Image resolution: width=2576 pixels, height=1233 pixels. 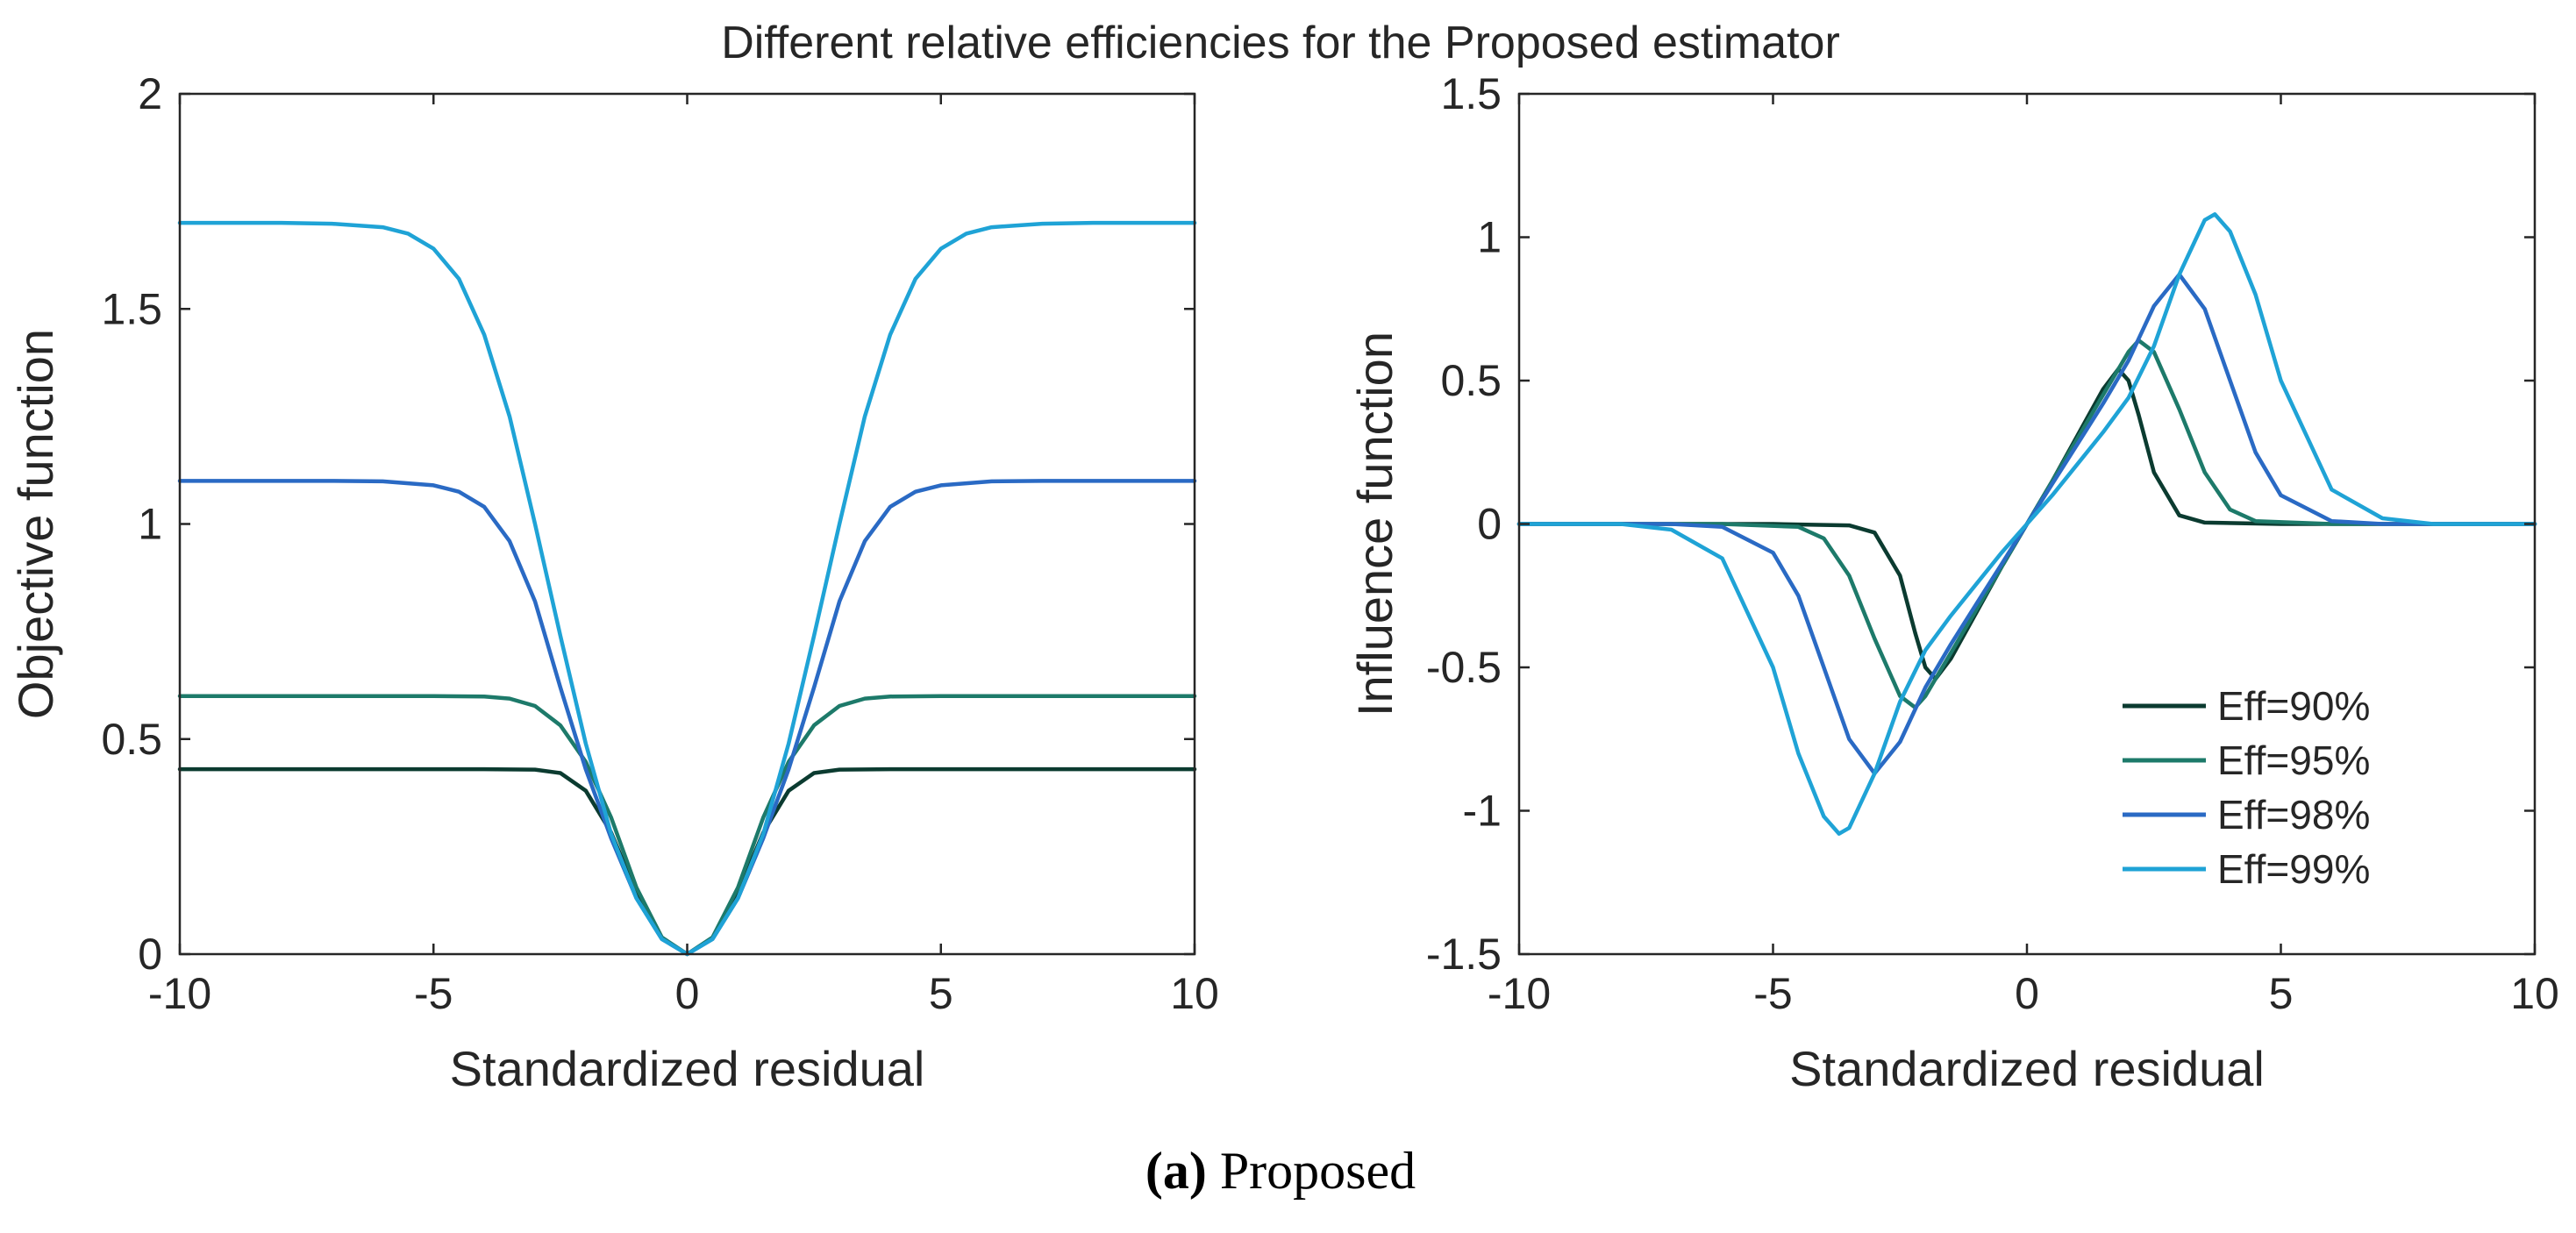 I want to click on legend-label: Eff=95%, so click(x=2294, y=760).